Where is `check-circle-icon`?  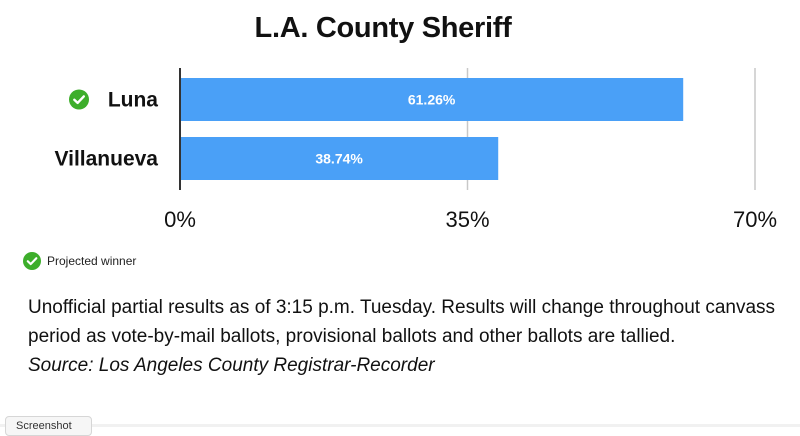
check-circle-icon is located at coordinates (32, 261).